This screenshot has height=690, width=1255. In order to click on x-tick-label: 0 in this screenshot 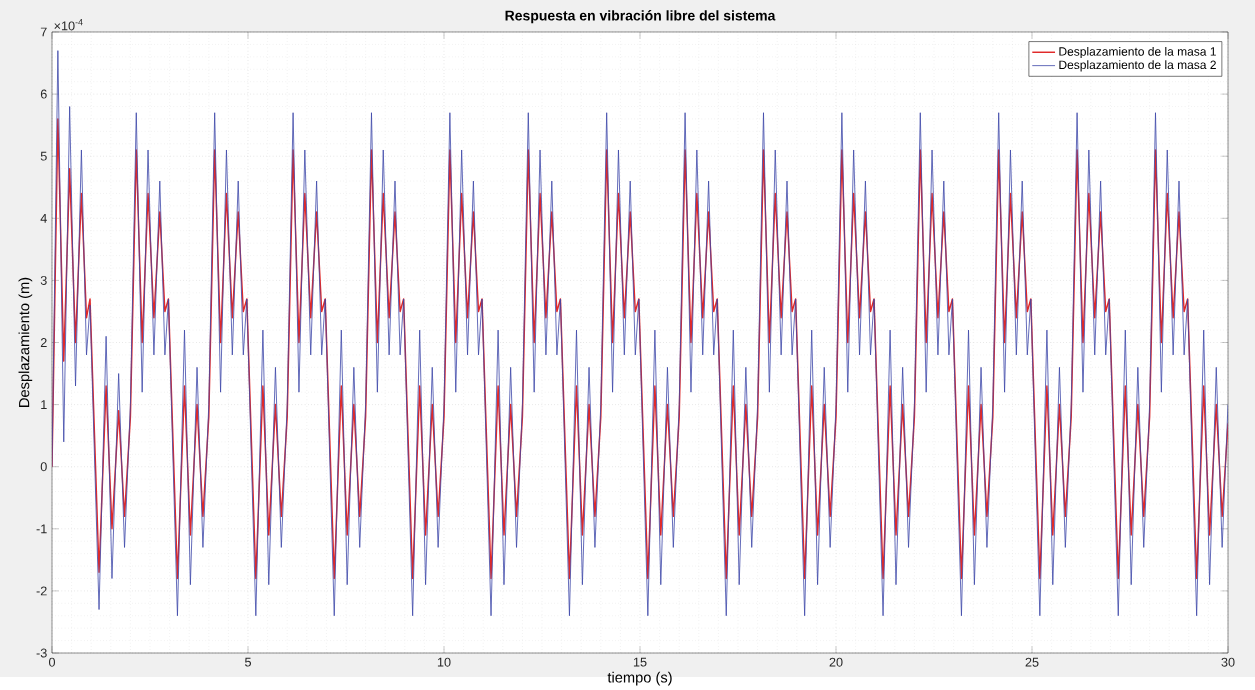, I will do `click(52, 662)`.